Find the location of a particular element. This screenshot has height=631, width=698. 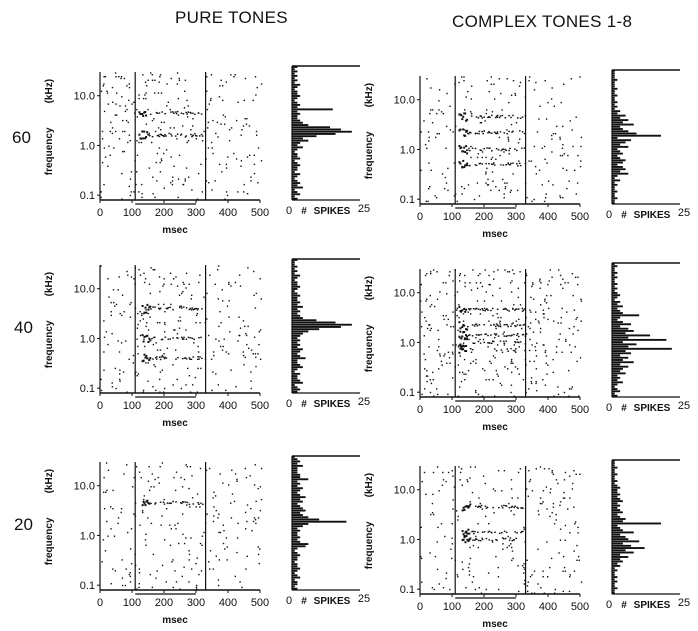

hist-label: SPIKES is located at coordinates (332, 404).